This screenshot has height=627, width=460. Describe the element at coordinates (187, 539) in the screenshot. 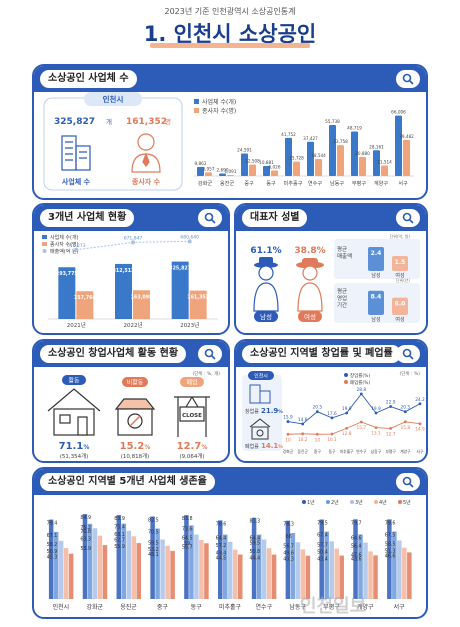

I see `data-label: 64.5` at that location.